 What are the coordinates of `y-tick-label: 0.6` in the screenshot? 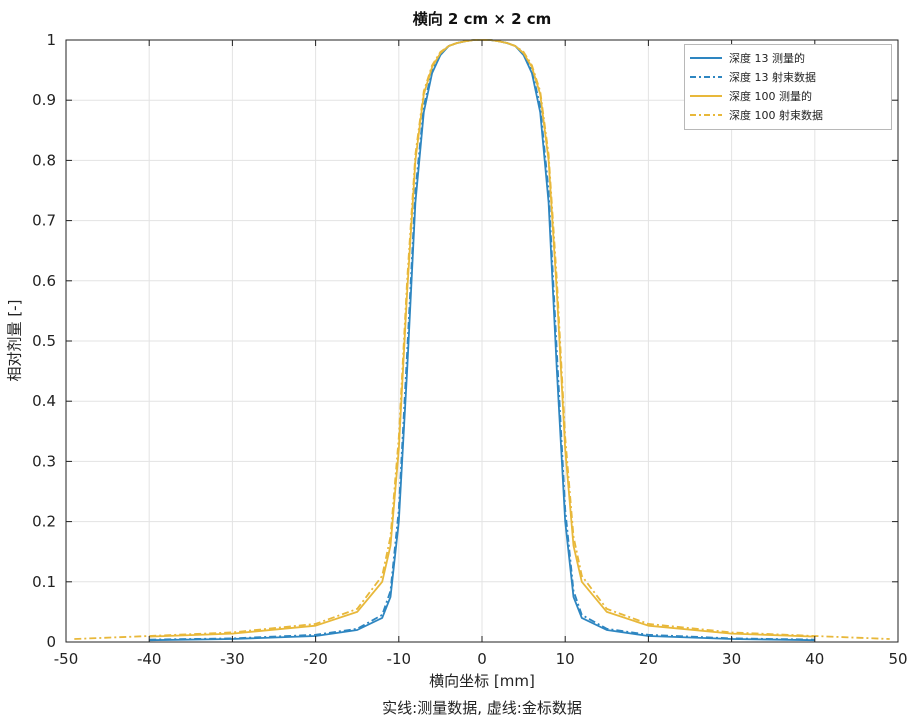 It's located at (44, 281).